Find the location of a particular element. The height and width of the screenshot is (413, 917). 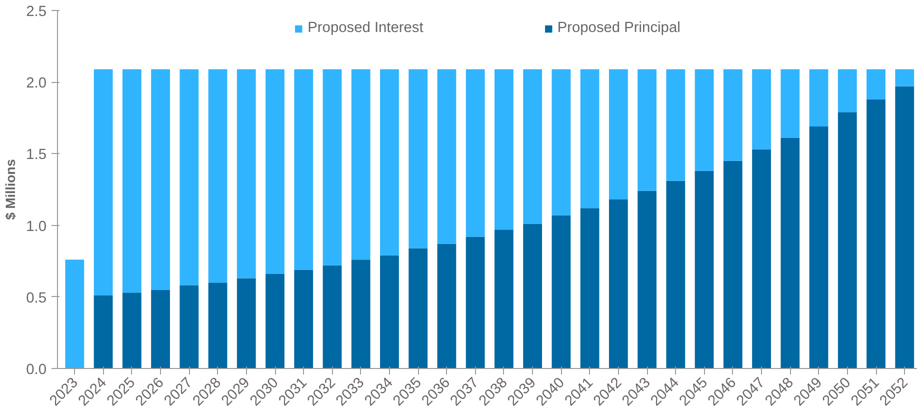

y-axis-title: $ Millions is located at coordinates (10, 189).